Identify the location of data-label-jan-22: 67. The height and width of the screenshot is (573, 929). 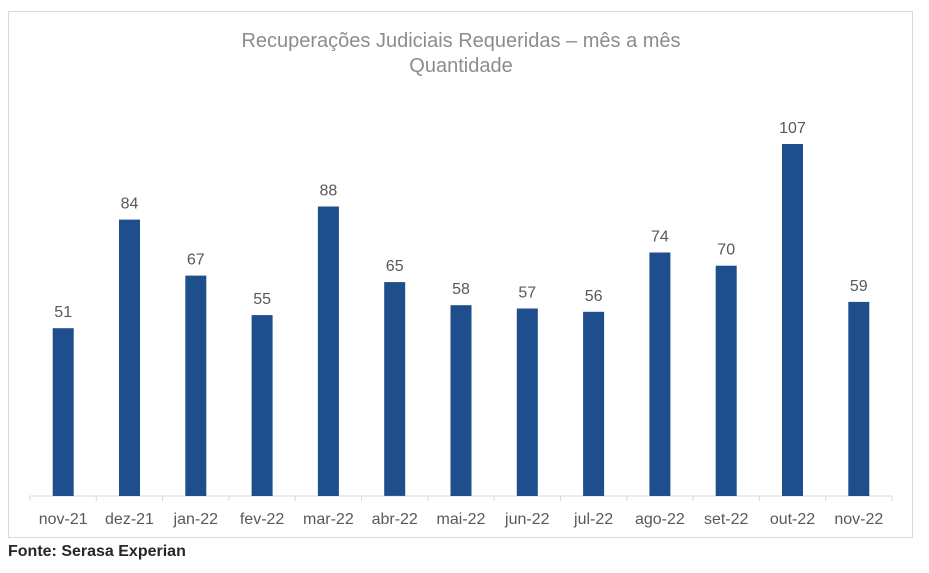
(196, 260).